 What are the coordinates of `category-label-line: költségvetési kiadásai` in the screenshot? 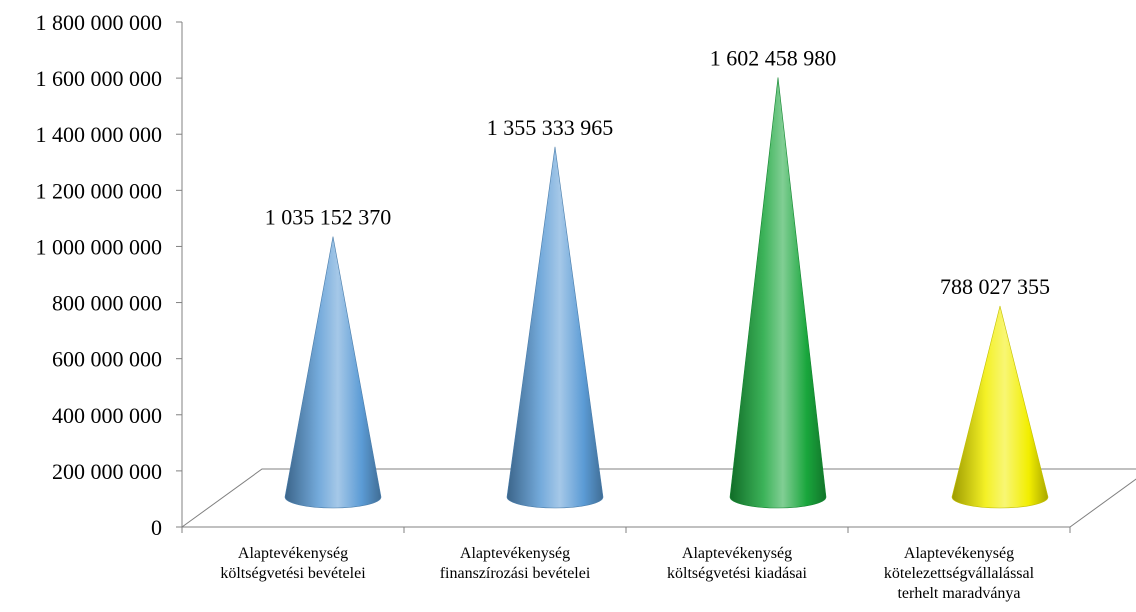 It's located at (737, 573).